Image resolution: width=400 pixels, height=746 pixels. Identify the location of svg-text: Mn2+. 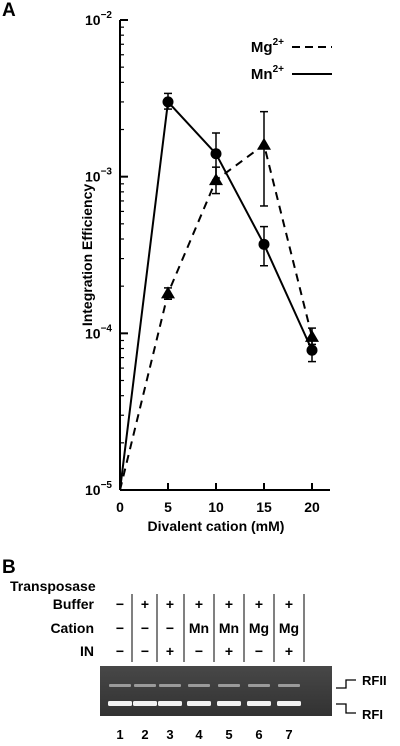
(267, 73).